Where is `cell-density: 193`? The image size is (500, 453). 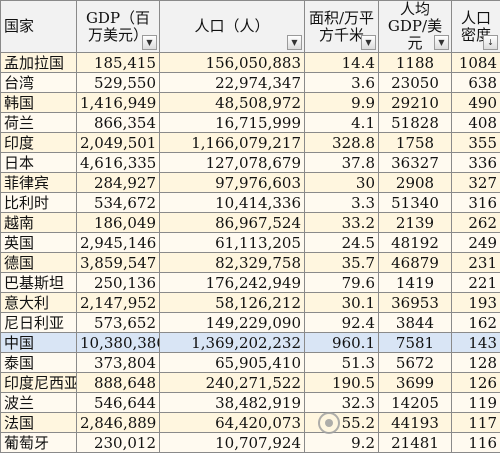 cell-density: 193 is located at coordinates (476, 303).